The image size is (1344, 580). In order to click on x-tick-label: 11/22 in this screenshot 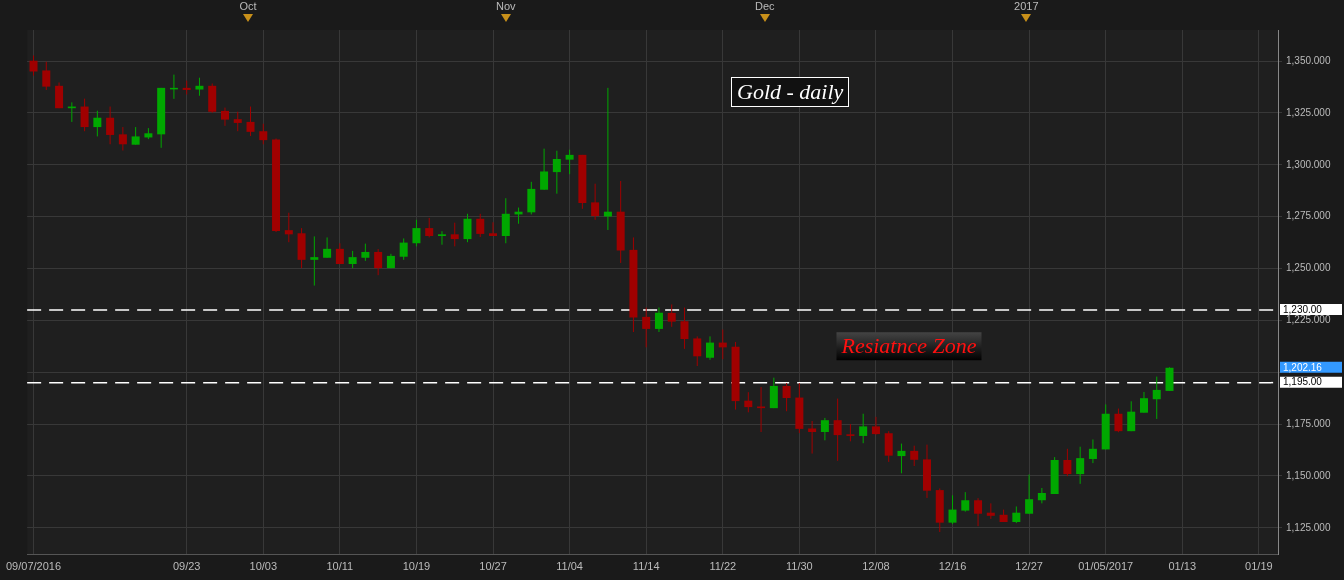, I will do `click(723, 566)`.